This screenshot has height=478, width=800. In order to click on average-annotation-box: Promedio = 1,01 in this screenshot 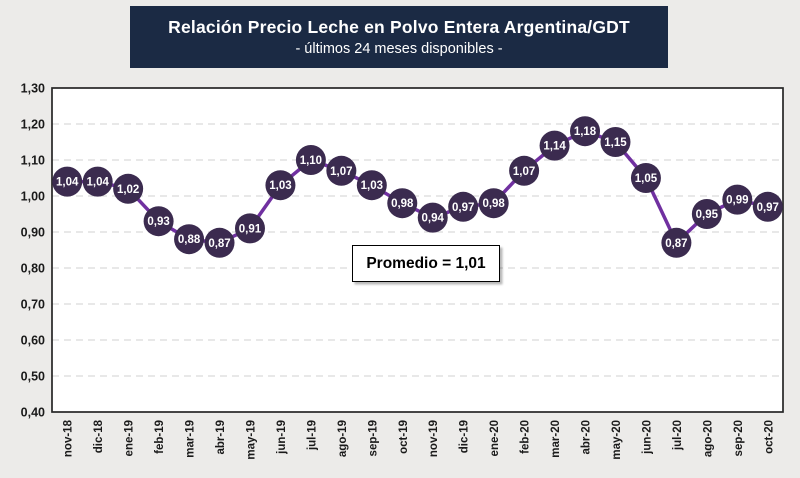, I will do `click(426, 263)`.